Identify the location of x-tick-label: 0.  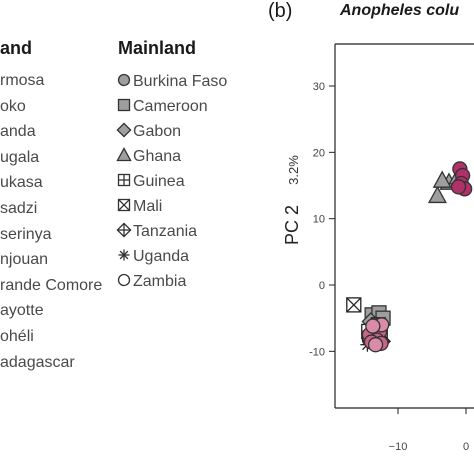
(466, 447).